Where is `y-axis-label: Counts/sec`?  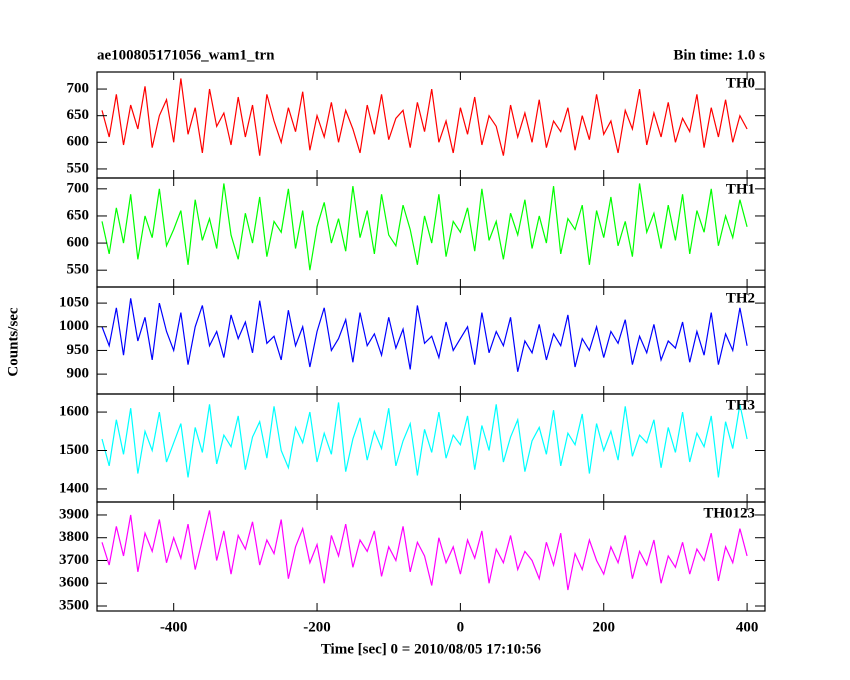 y-axis-label: Counts/sec is located at coordinates (13, 342).